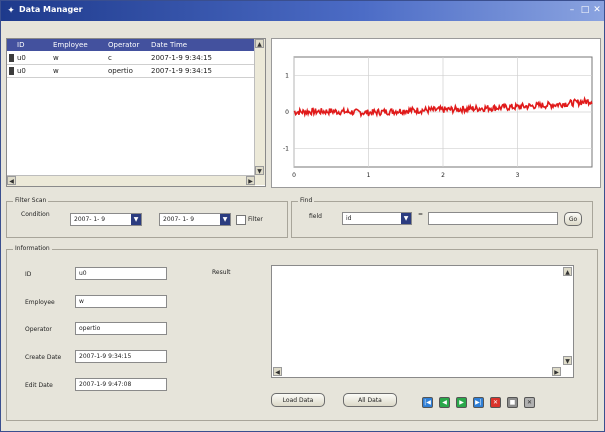  Describe the element at coordinates (90, 219) in the screenshot. I see `date-from-value: 2007- 1- 9` at that location.